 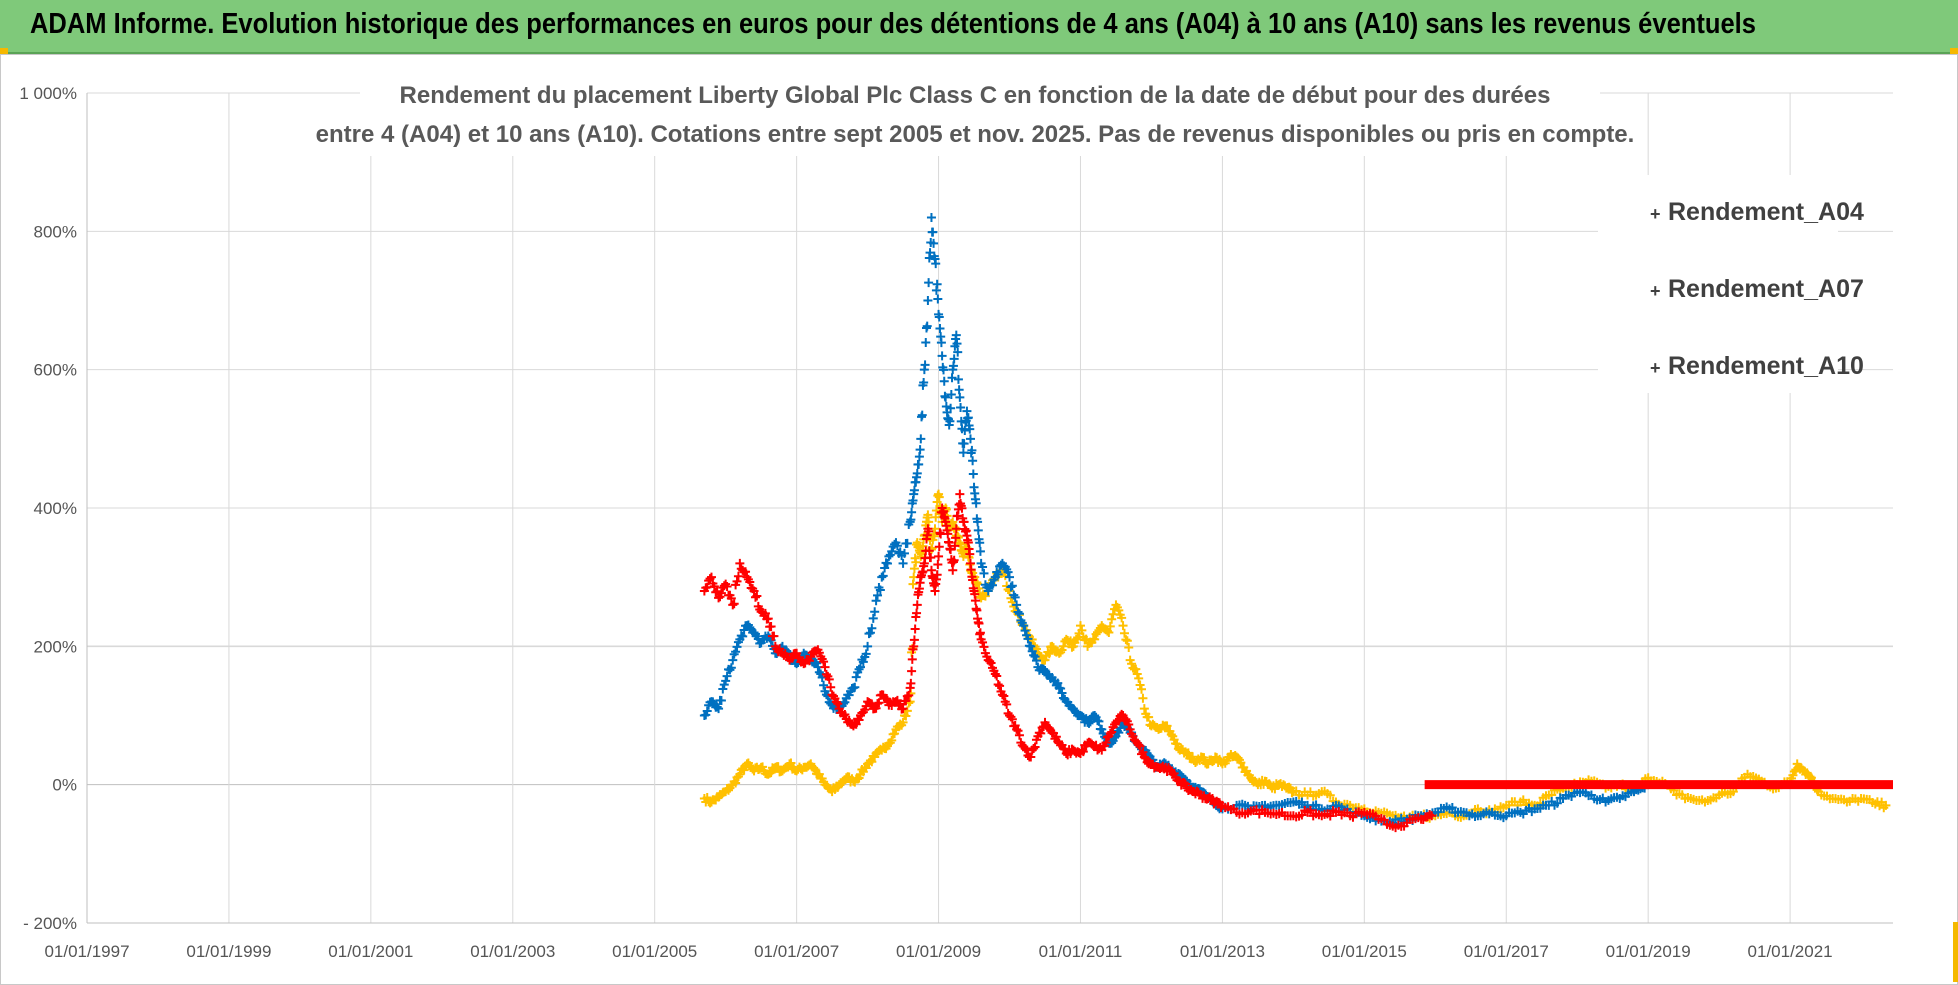 What do you see at coordinates (1144, 709) in the screenshot?
I see `data-point-rendement-a04` at bounding box center [1144, 709].